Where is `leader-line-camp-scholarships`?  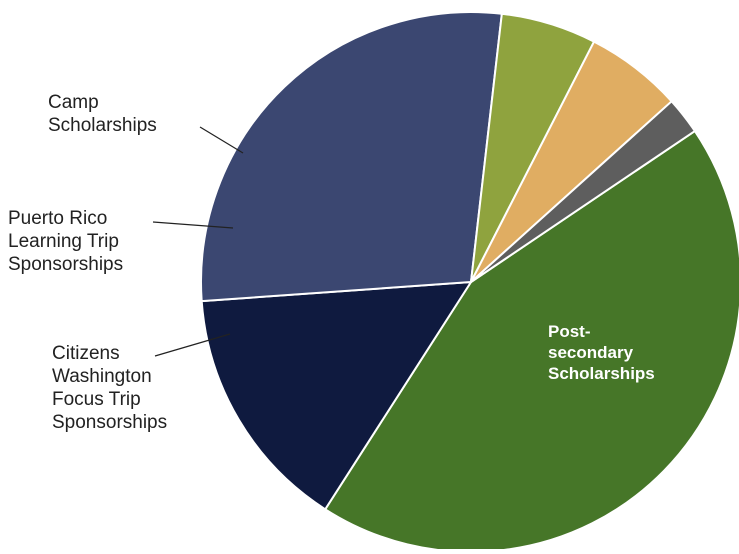 leader-line-camp-scholarships is located at coordinates (221, 140).